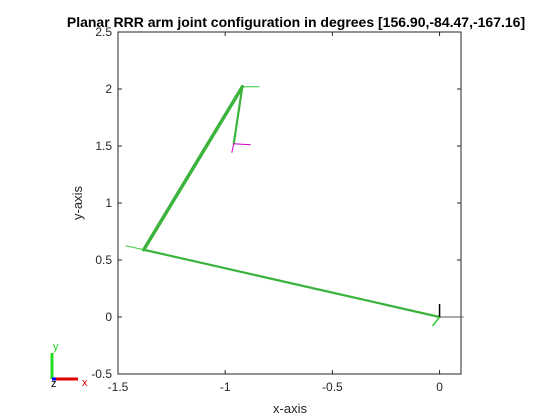  What do you see at coordinates (436, 321) in the screenshot?
I see `base-frame-z` at bounding box center [436, 321].